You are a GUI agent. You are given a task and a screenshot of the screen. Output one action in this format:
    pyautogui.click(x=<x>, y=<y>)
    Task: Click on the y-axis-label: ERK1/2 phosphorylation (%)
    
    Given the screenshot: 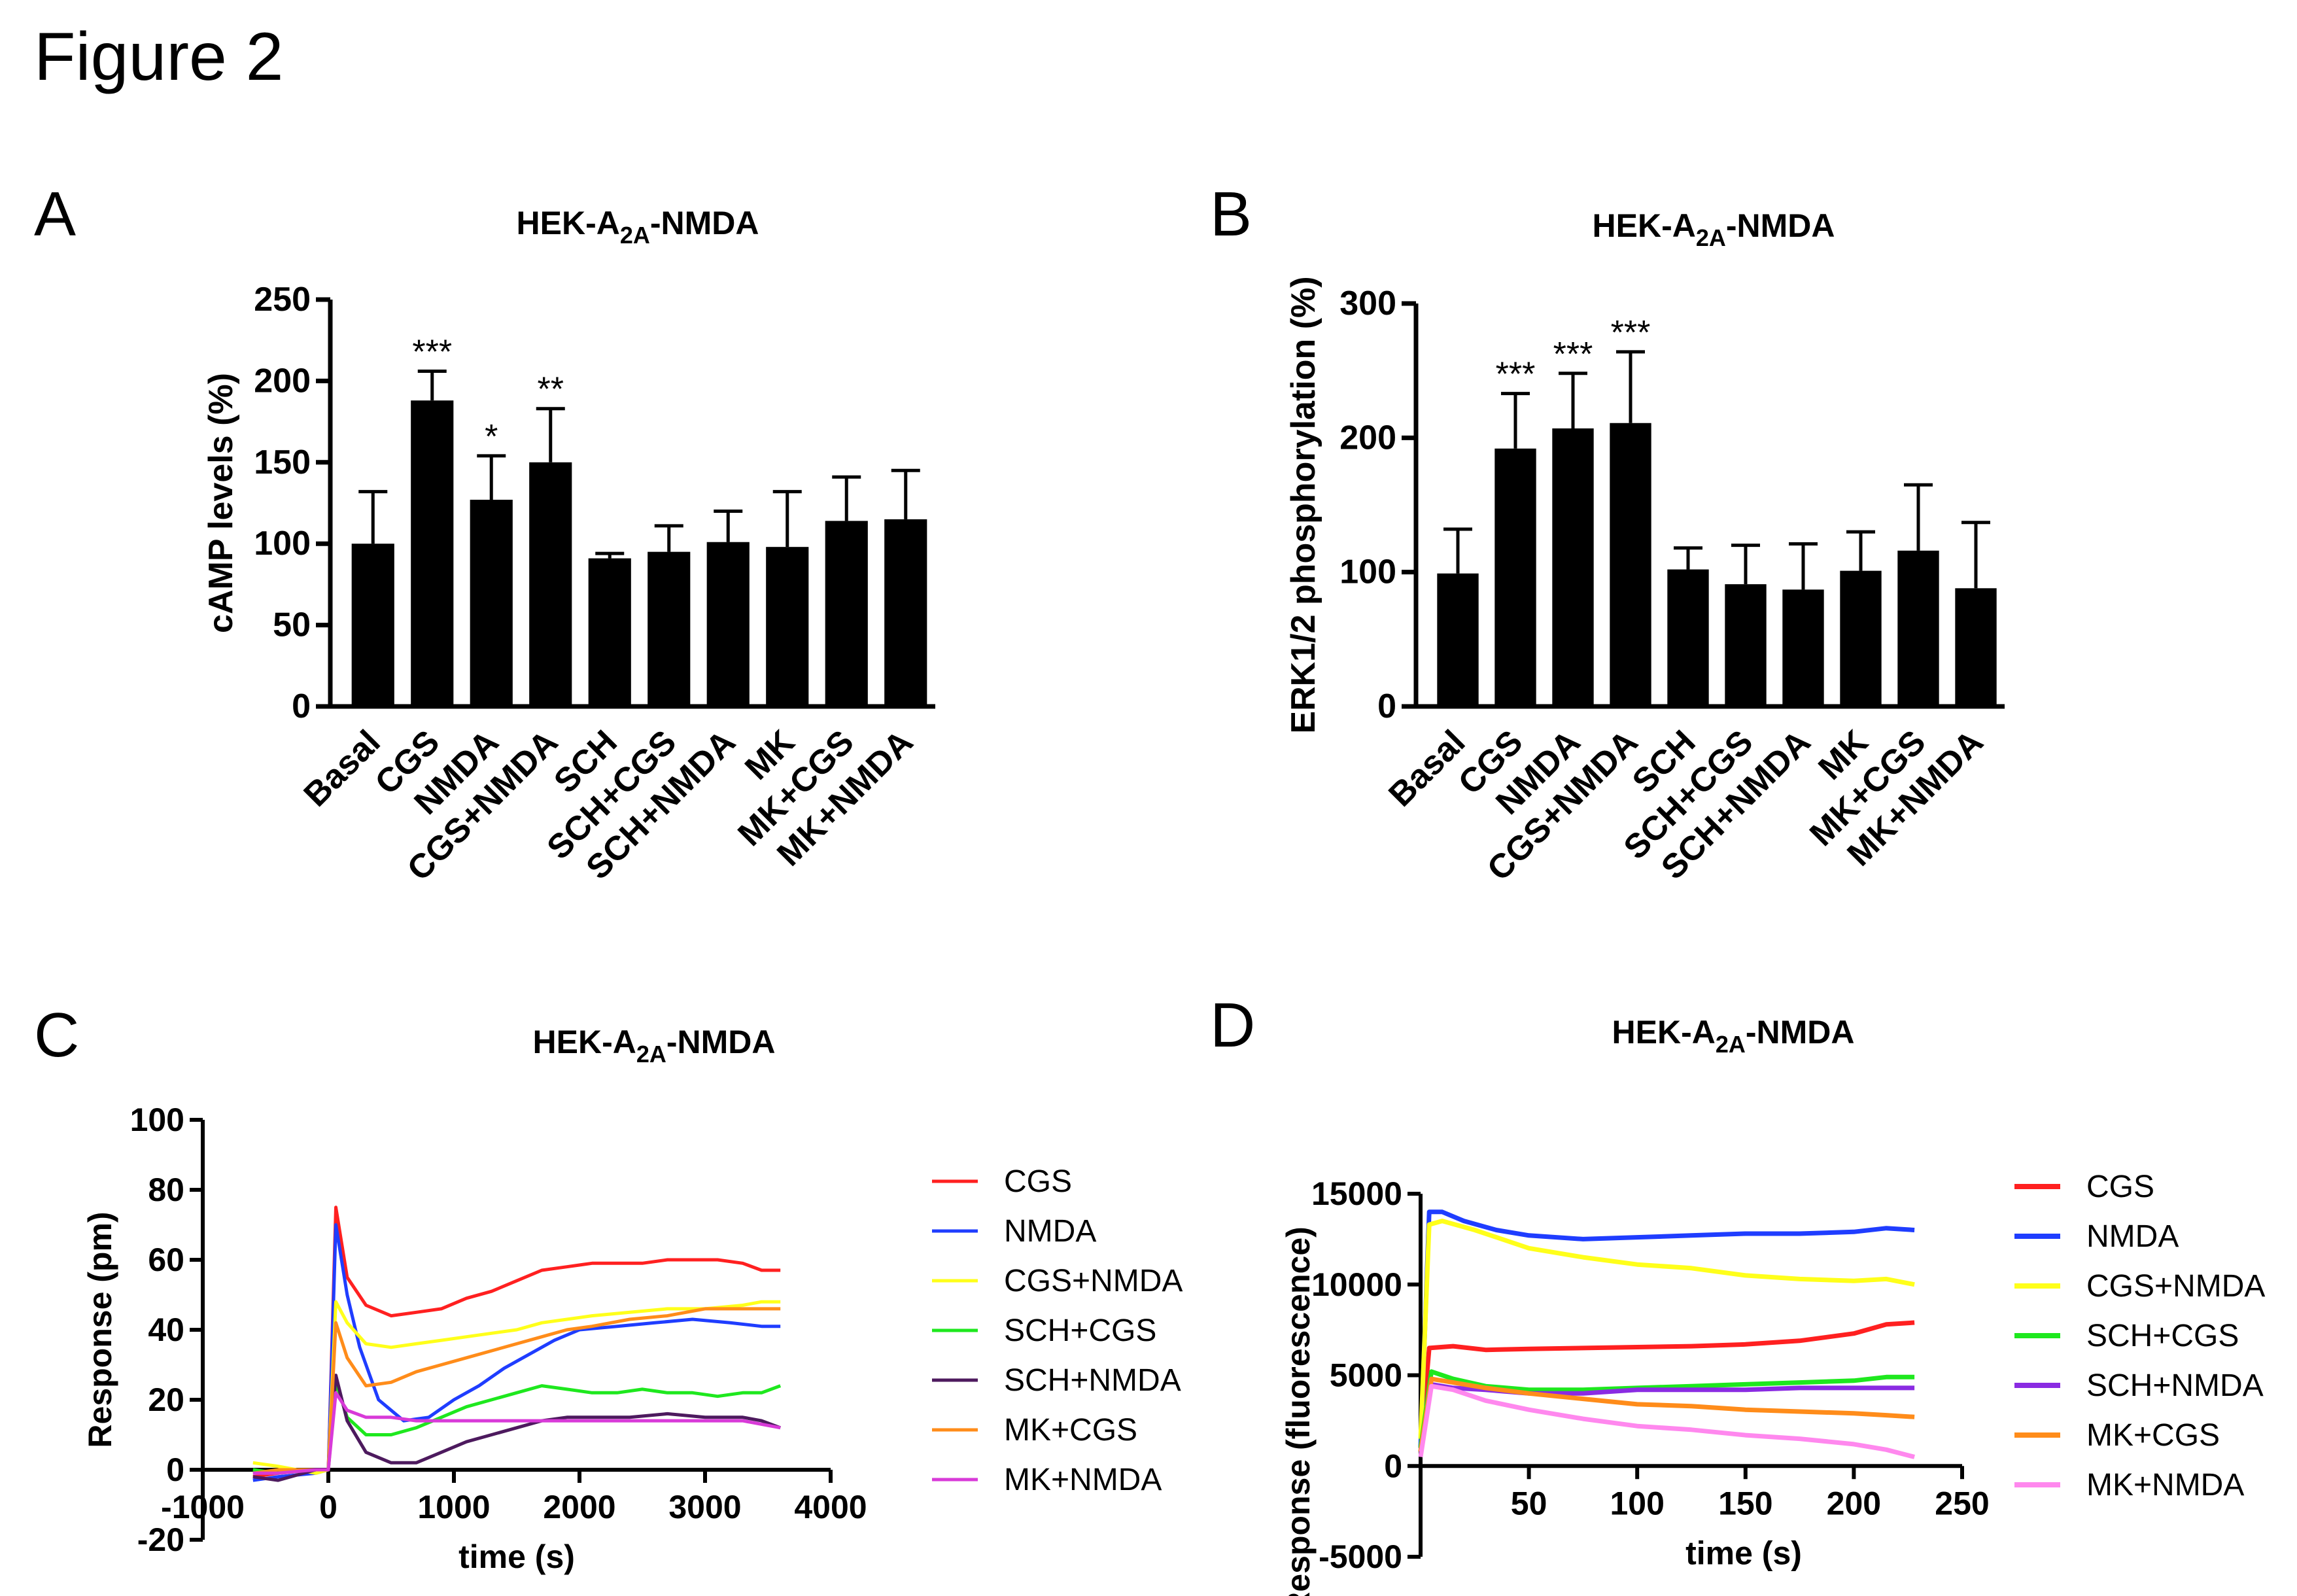 What is the action you would take?
    pyautogui.click(x=1303, y=504)
    